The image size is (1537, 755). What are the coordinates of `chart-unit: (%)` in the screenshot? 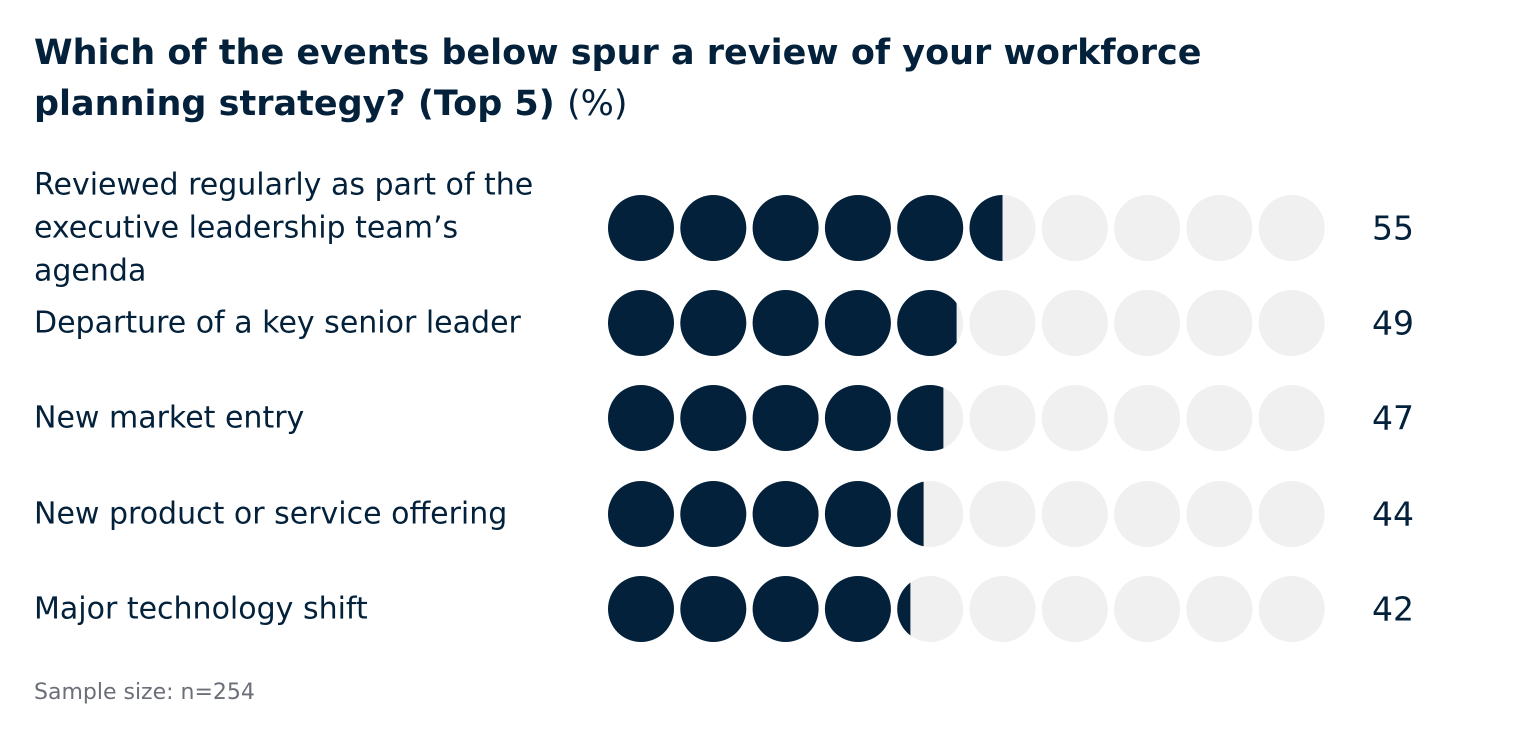 It's located at (597, 104).